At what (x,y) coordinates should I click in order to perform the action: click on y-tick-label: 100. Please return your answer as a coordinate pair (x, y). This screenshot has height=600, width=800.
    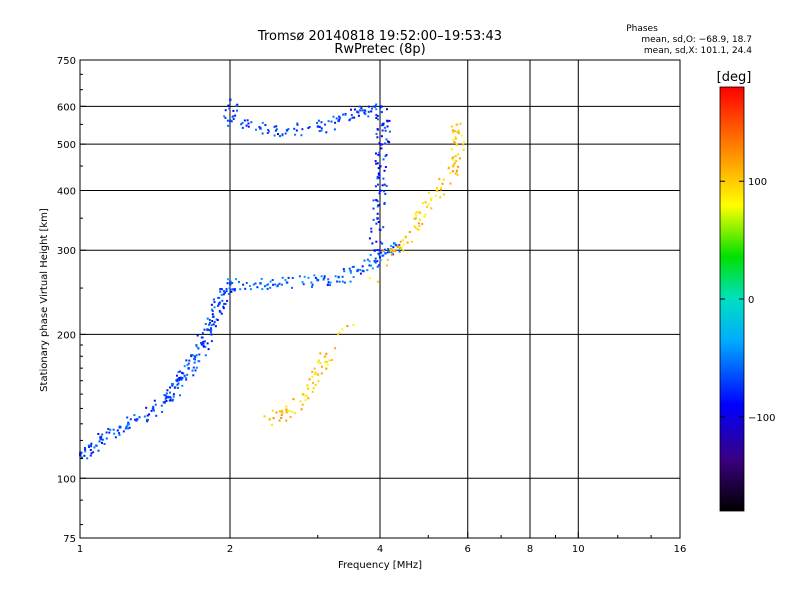
    Looking at the image, I should click on (66, 479).